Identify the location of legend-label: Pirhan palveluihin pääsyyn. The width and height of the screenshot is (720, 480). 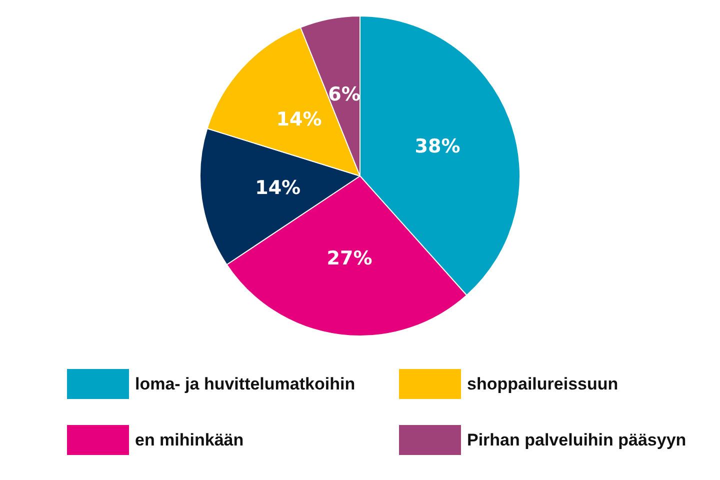
(576, 440).